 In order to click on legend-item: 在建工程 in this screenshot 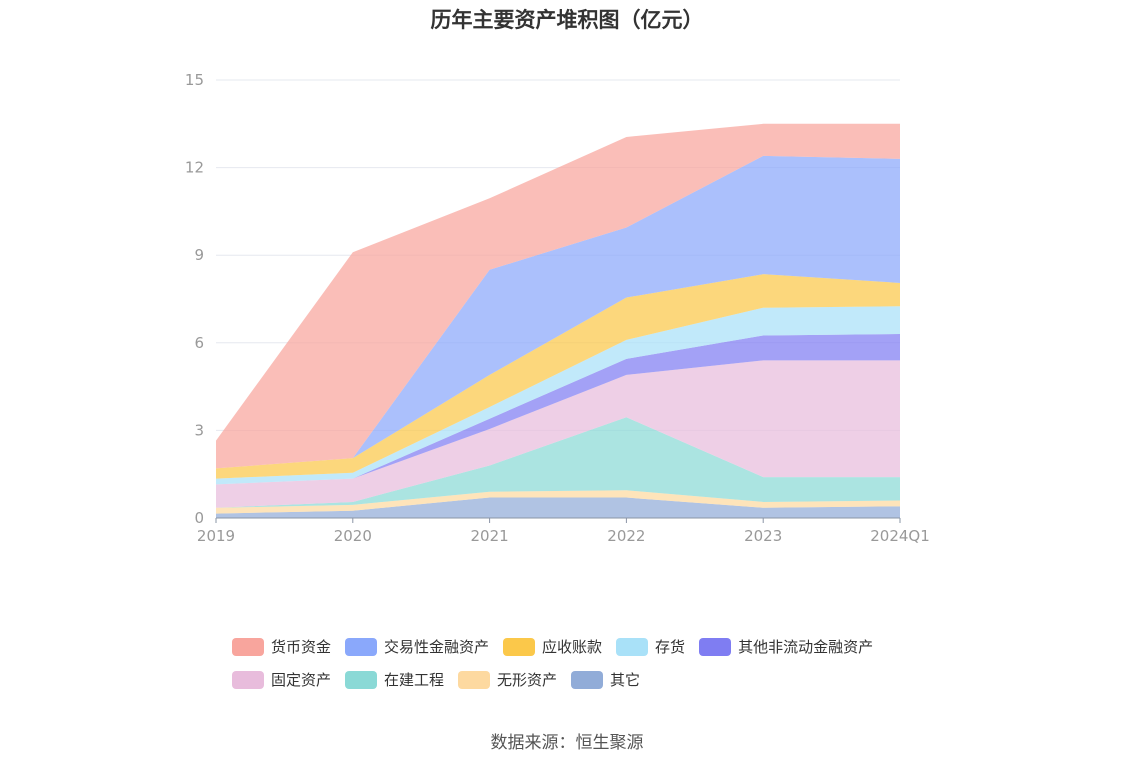, I will do `click(394, 679)`.